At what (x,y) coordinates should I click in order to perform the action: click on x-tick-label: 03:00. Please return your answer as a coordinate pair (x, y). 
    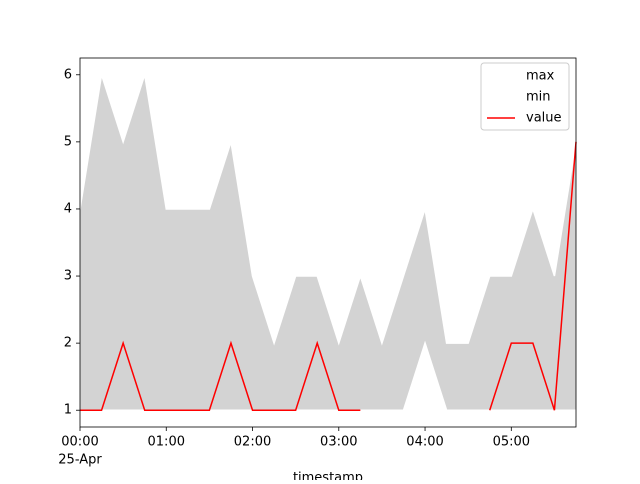
    Looking at the image, I should click on (338, 442).